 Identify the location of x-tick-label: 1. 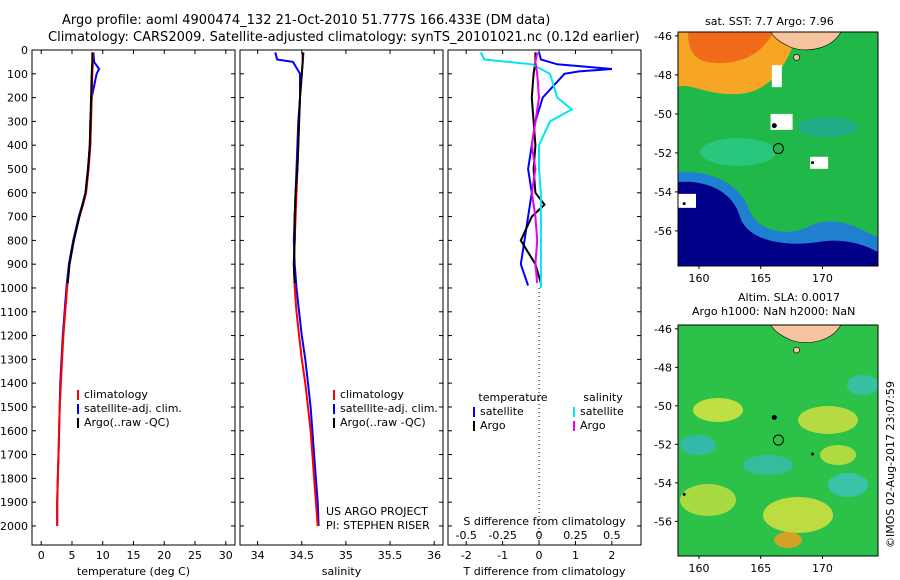
(575, 555).